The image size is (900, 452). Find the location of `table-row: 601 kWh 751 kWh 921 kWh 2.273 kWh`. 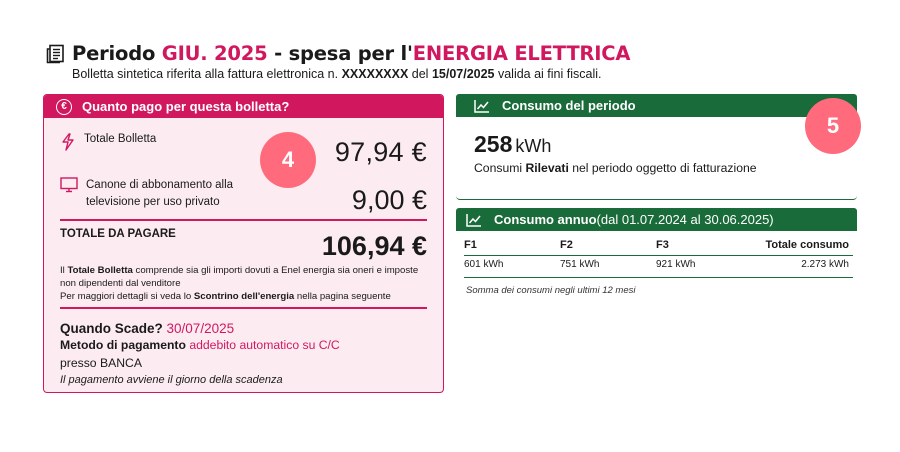

table-row: 601 kWh 751 kWh 921 kWh 2.273 kWh is located at coordinates (658, 264).